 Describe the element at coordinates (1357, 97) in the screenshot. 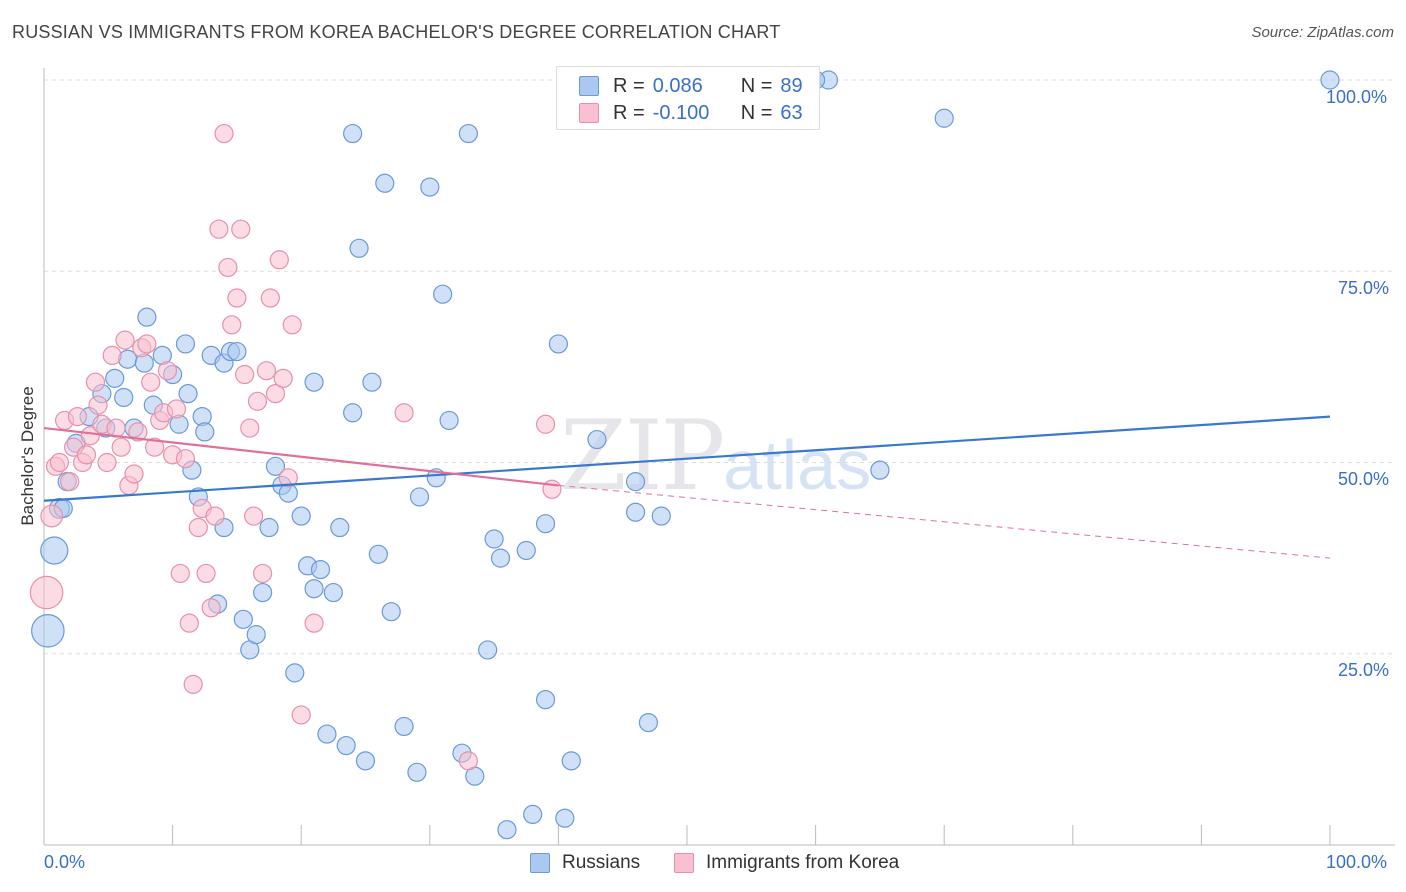

I see `y-tick-100: 100.0%` at that location.